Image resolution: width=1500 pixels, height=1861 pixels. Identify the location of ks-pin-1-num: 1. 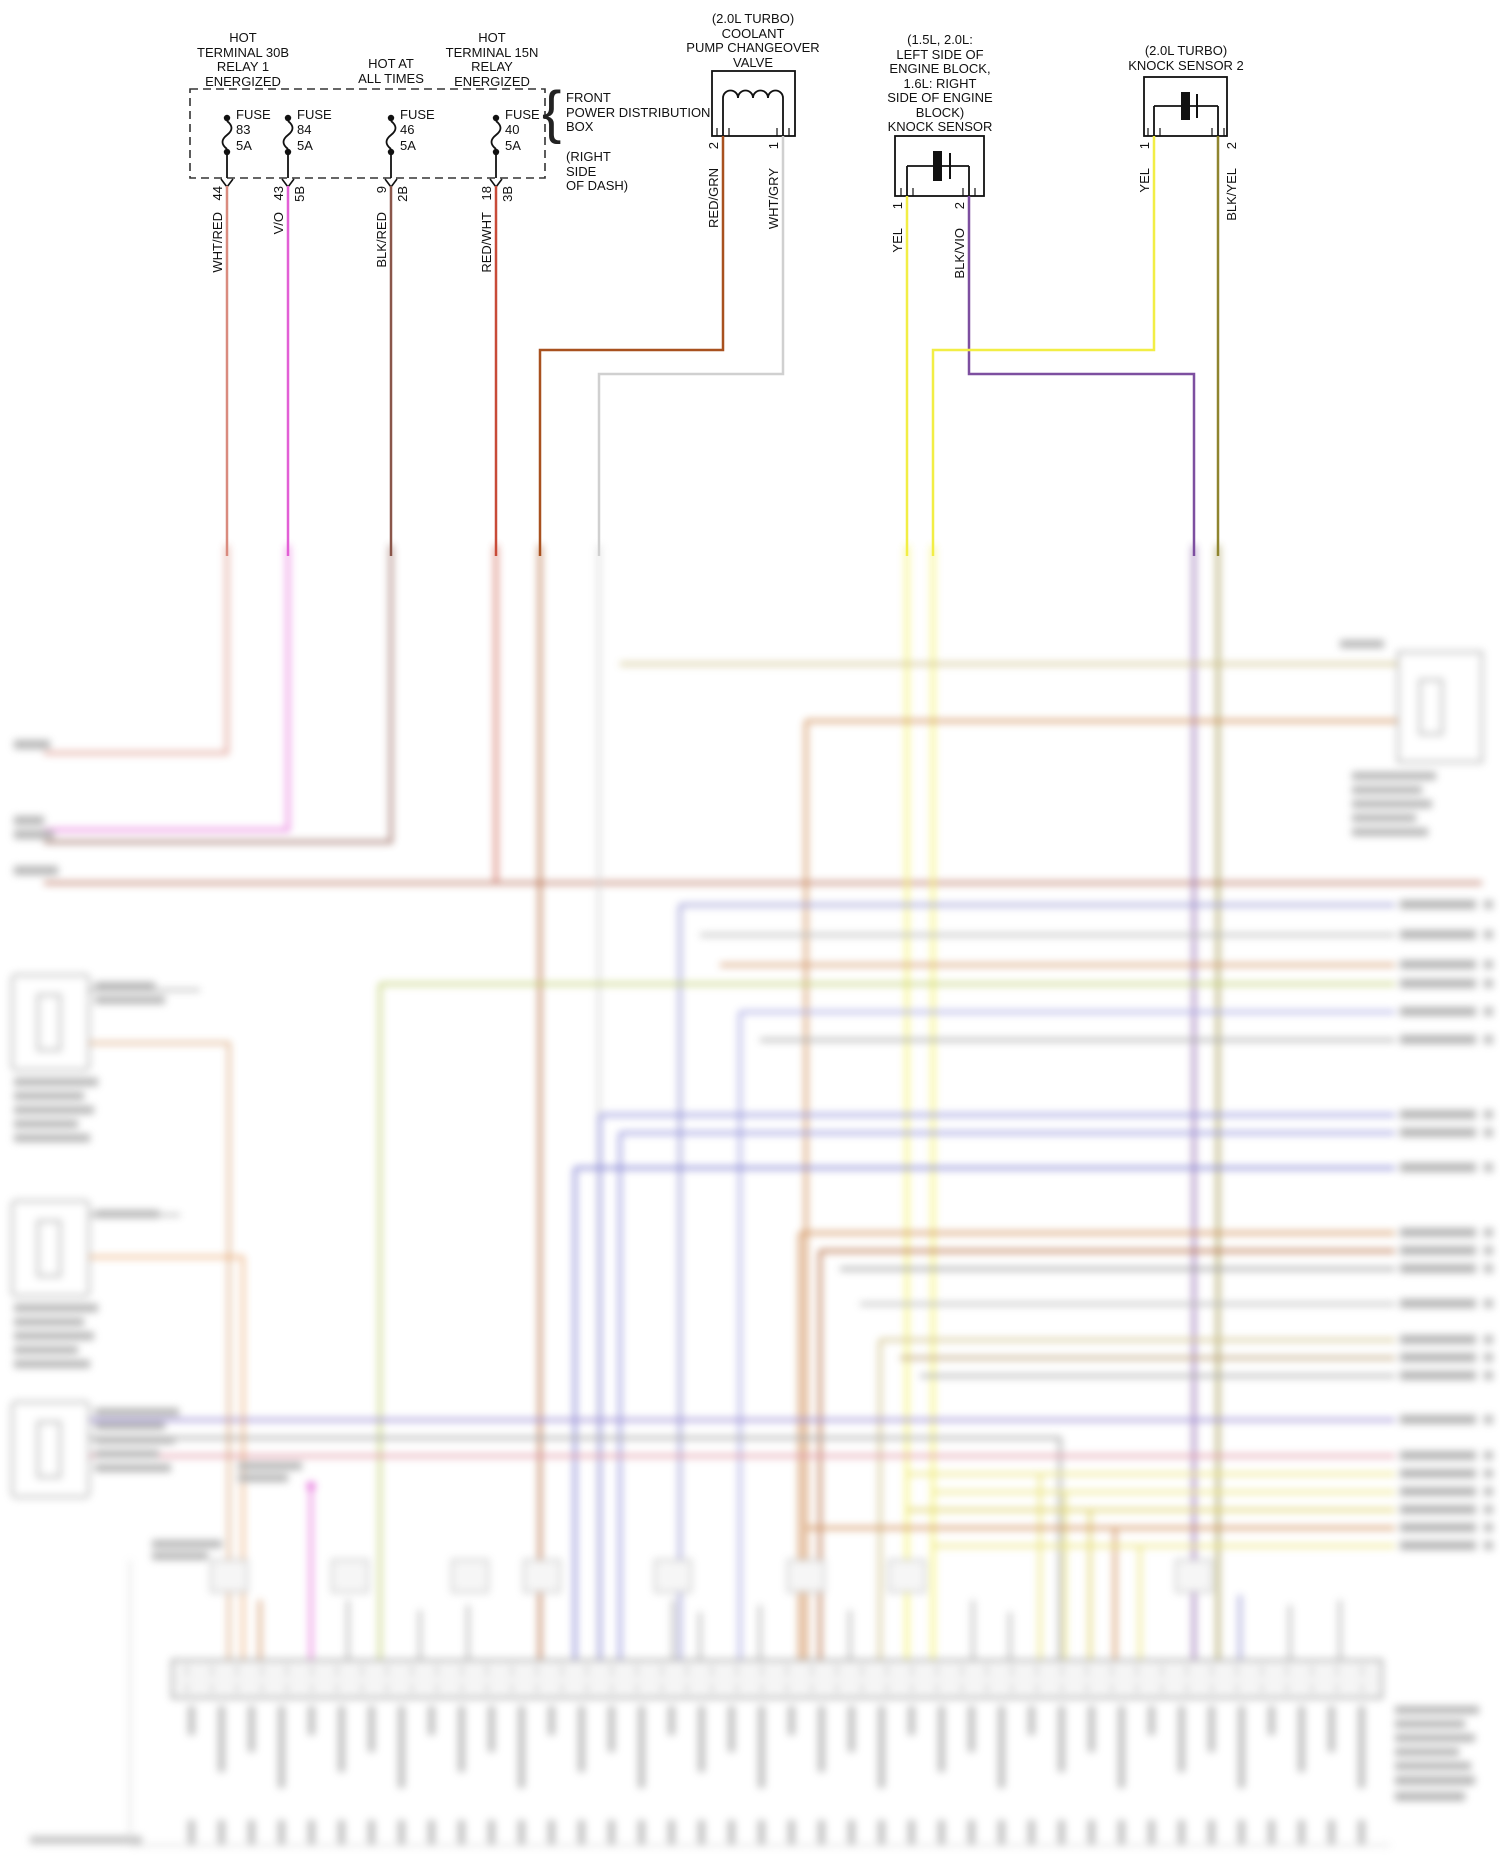
(897, 206).